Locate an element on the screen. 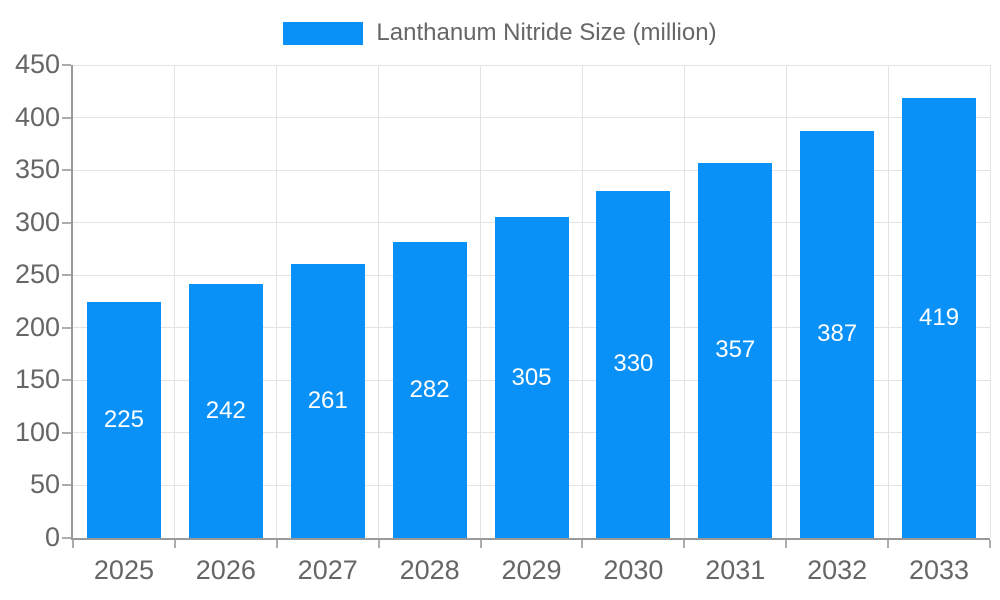 The height and width of the screenshot is (600, 1000). bar-value-label: 387 is located at coordinates (837, 334).